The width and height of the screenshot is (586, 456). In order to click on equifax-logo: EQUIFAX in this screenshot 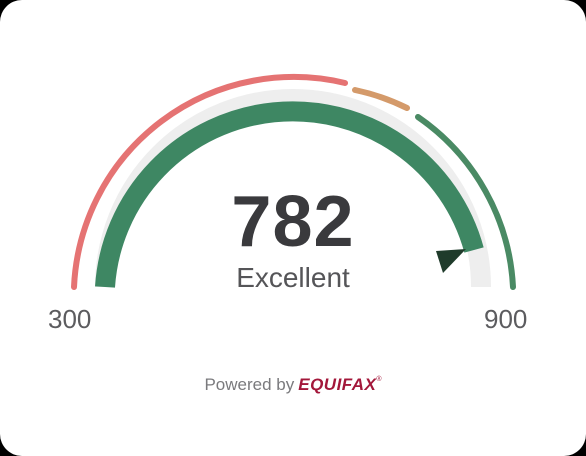, I will do `click(337, 384)`.